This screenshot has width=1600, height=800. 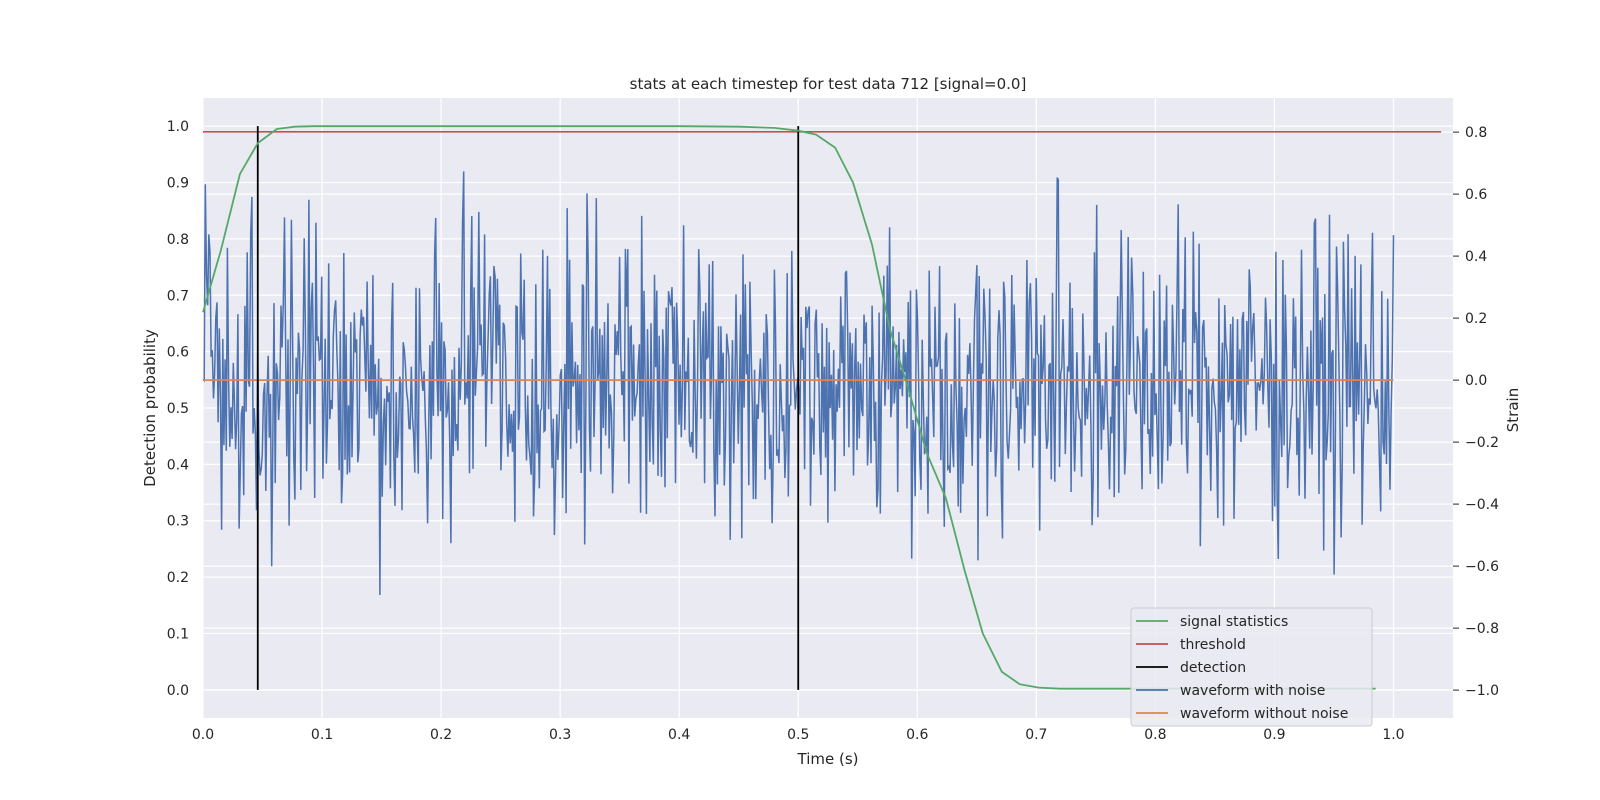 I want to click on x-tick-label: 0.1, so click(x=322, y=735).